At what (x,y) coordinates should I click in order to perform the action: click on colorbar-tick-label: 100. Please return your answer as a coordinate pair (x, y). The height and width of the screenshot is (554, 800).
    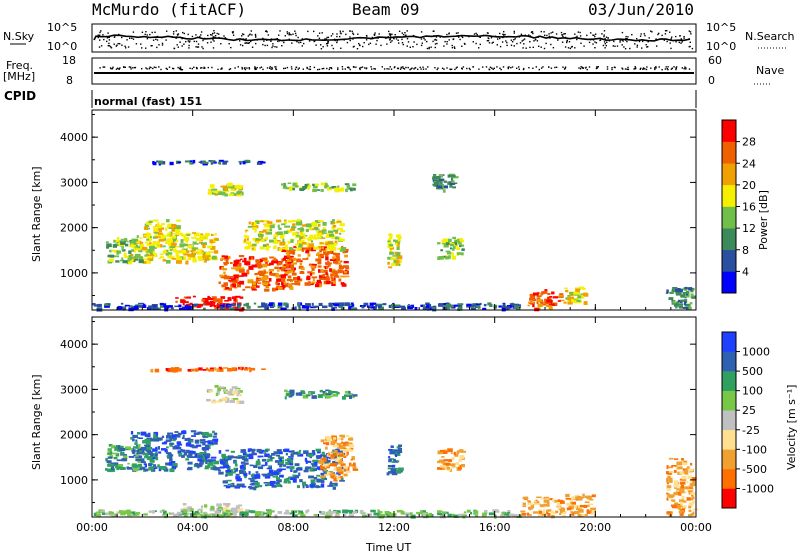
    Looking at the image, I should click on (752, 391).